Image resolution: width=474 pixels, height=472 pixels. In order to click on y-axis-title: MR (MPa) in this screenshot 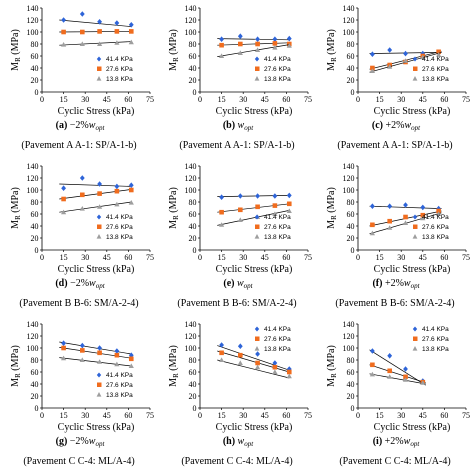, I will do `click(16, 208)`.